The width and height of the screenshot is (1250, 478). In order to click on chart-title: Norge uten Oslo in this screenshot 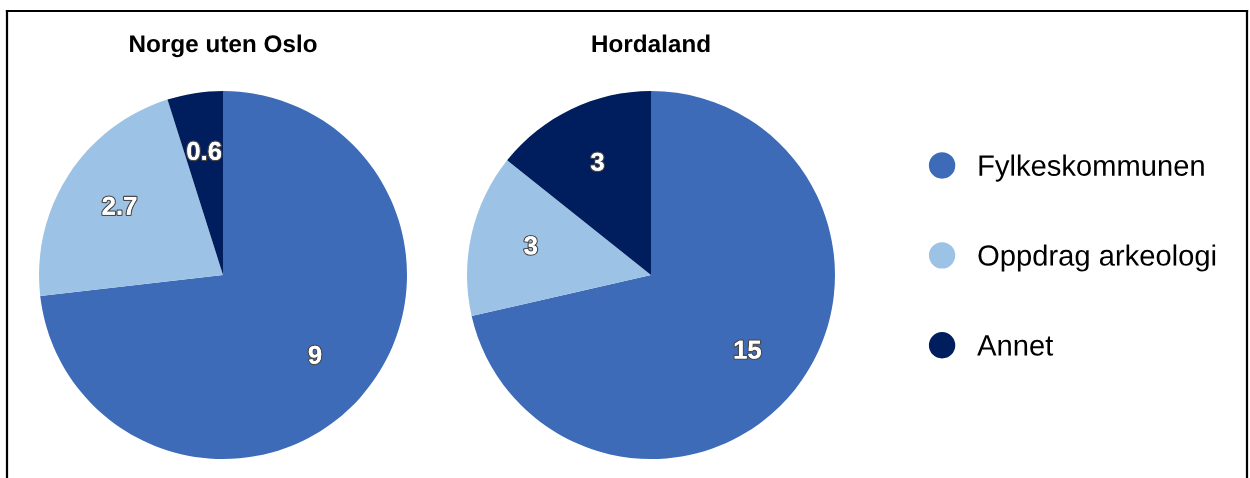, I will do `click(223, 46)`.